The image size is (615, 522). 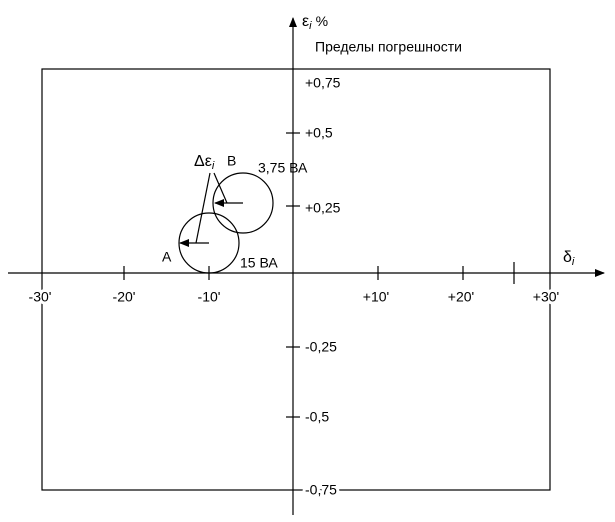 What do you see at coordinates (209, 297) in the screenshot?
I see `x-tick-label: -10'` at bounding box center [209, 297].